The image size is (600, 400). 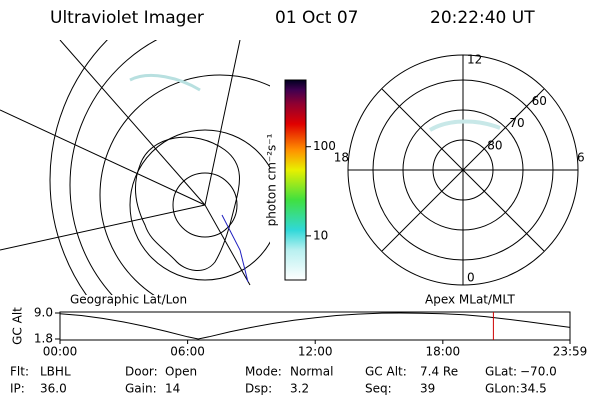 What do you see at coordinates (316, 18) in the screenshot?
I see `date: 01 Oct 07` at bounding box center [316, 18].